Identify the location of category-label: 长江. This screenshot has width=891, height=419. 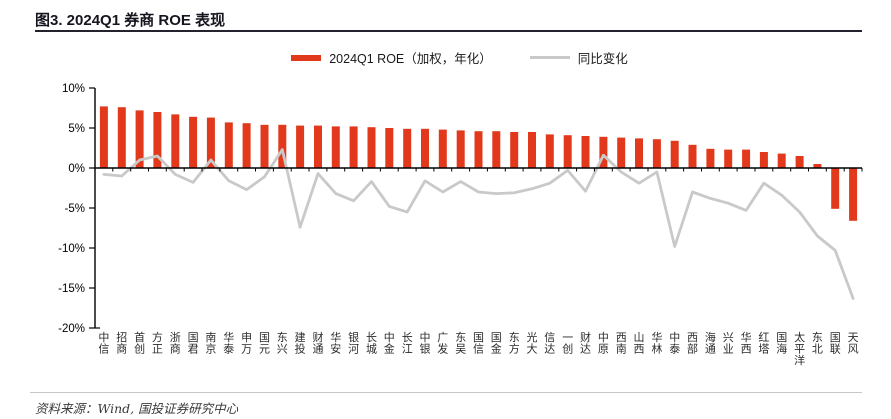
(407, 343).